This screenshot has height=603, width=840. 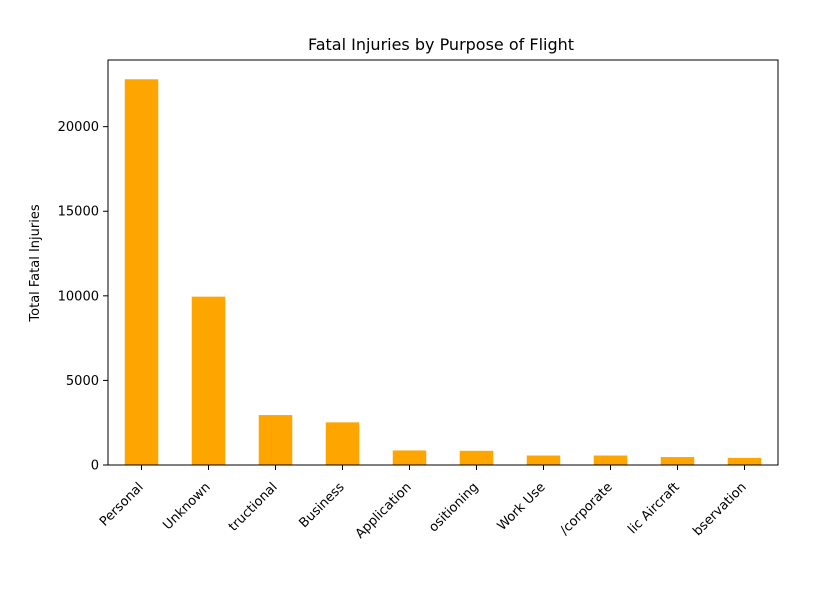 I want to click on y-tick-label: 20000, so click(x=78, y=127).